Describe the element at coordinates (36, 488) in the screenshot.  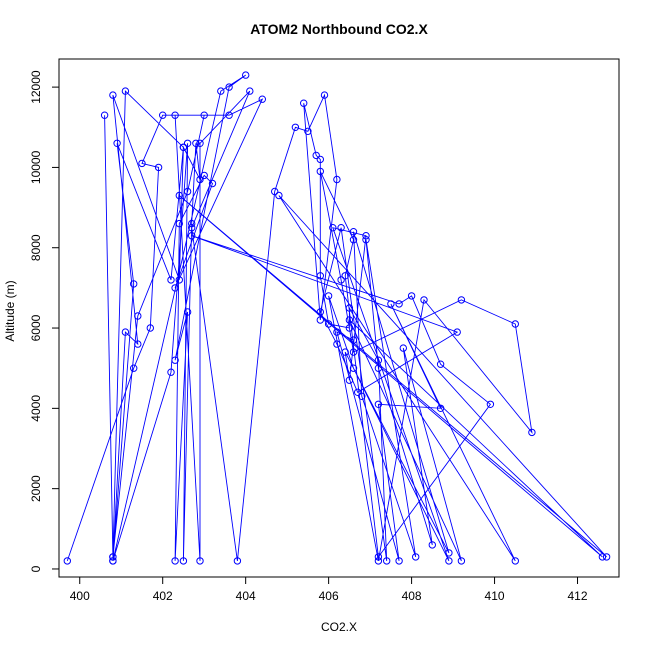
I see `y-tick-label: 2000` at that location.